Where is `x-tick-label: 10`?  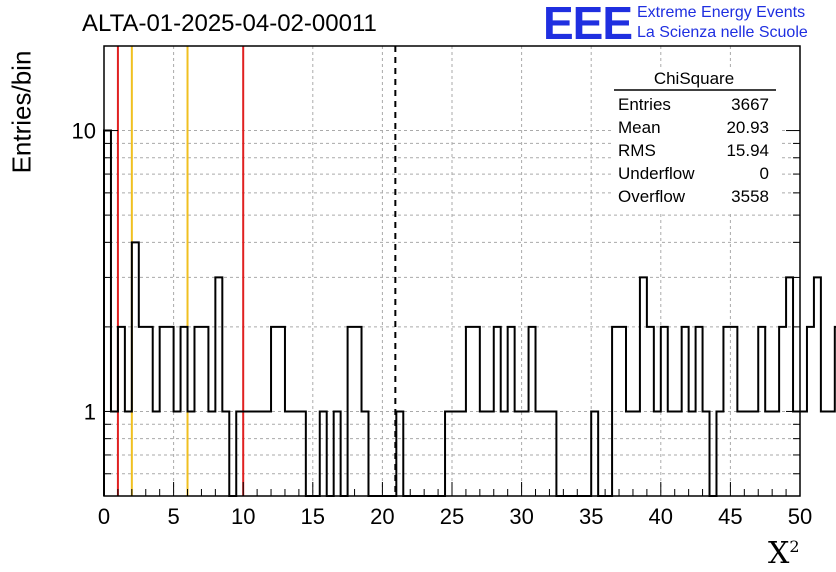 x-tick-label: 10 is located at coordinates (243, 516).